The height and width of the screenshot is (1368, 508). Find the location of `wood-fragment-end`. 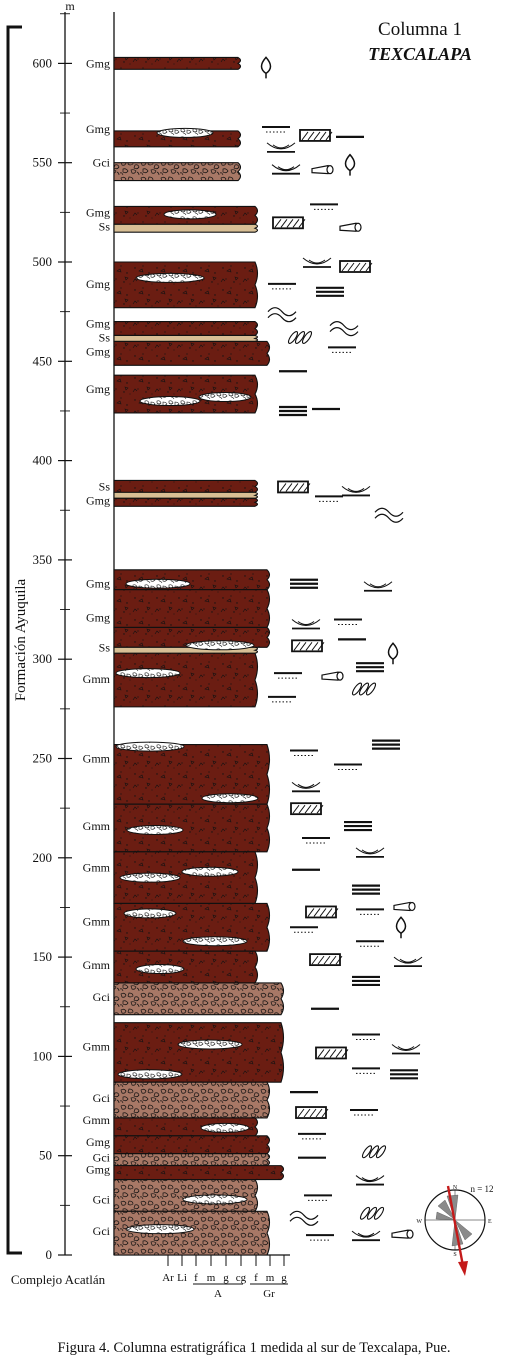

wood-fragment-end is located at coordinates (412, 906).